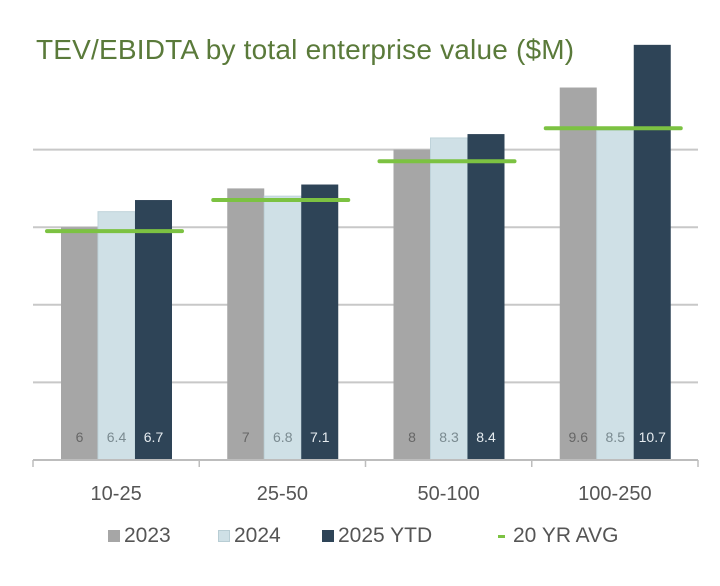  Describe the element at coordinates (412, 437) in the screenshot. I see `data-label: 8` at that location.